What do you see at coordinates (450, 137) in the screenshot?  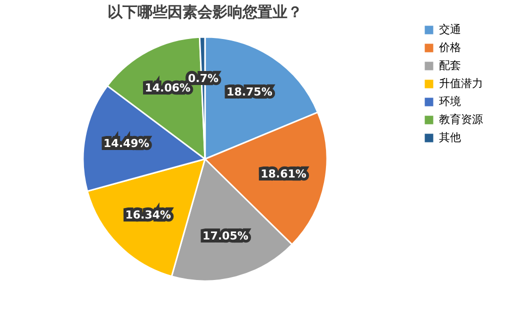 I see `legend-label: 其他` at bounding box center [450, 137].